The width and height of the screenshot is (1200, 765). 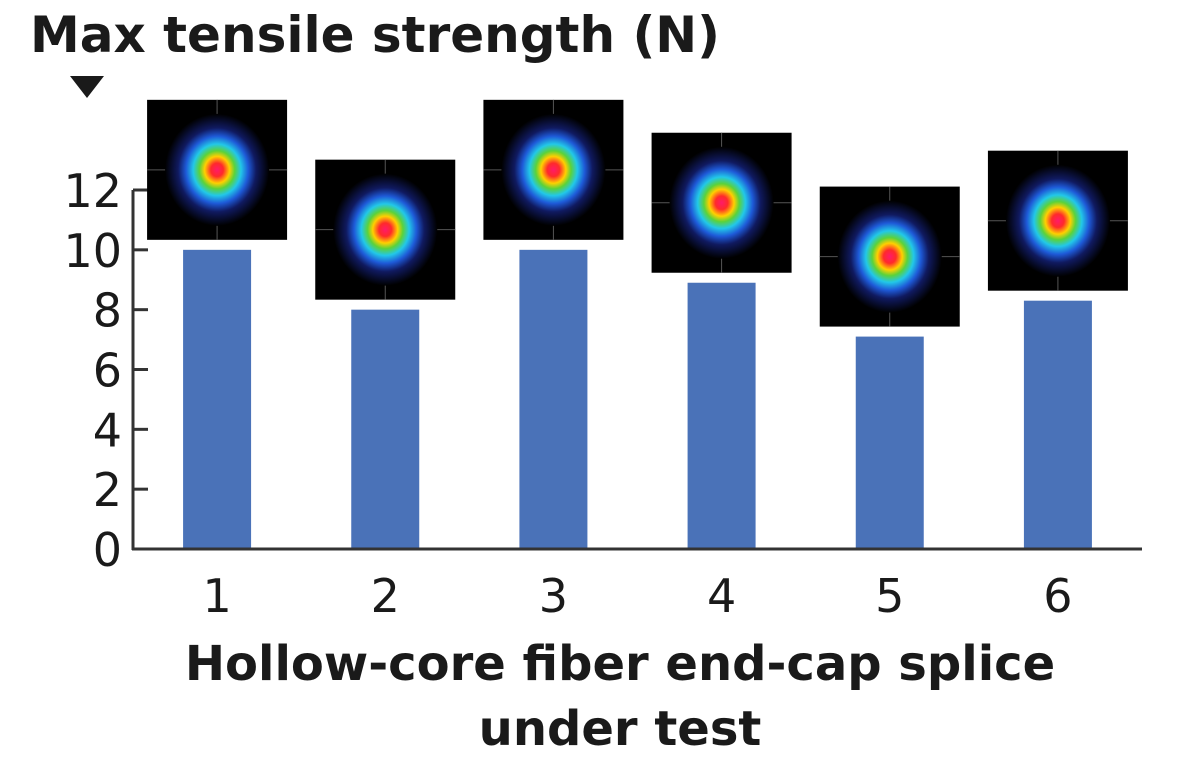 What do you see at coordinates (620, 729) in the screenshot?
I see `x-axis-label-line-2: under test` at bounding box center [620, 729].